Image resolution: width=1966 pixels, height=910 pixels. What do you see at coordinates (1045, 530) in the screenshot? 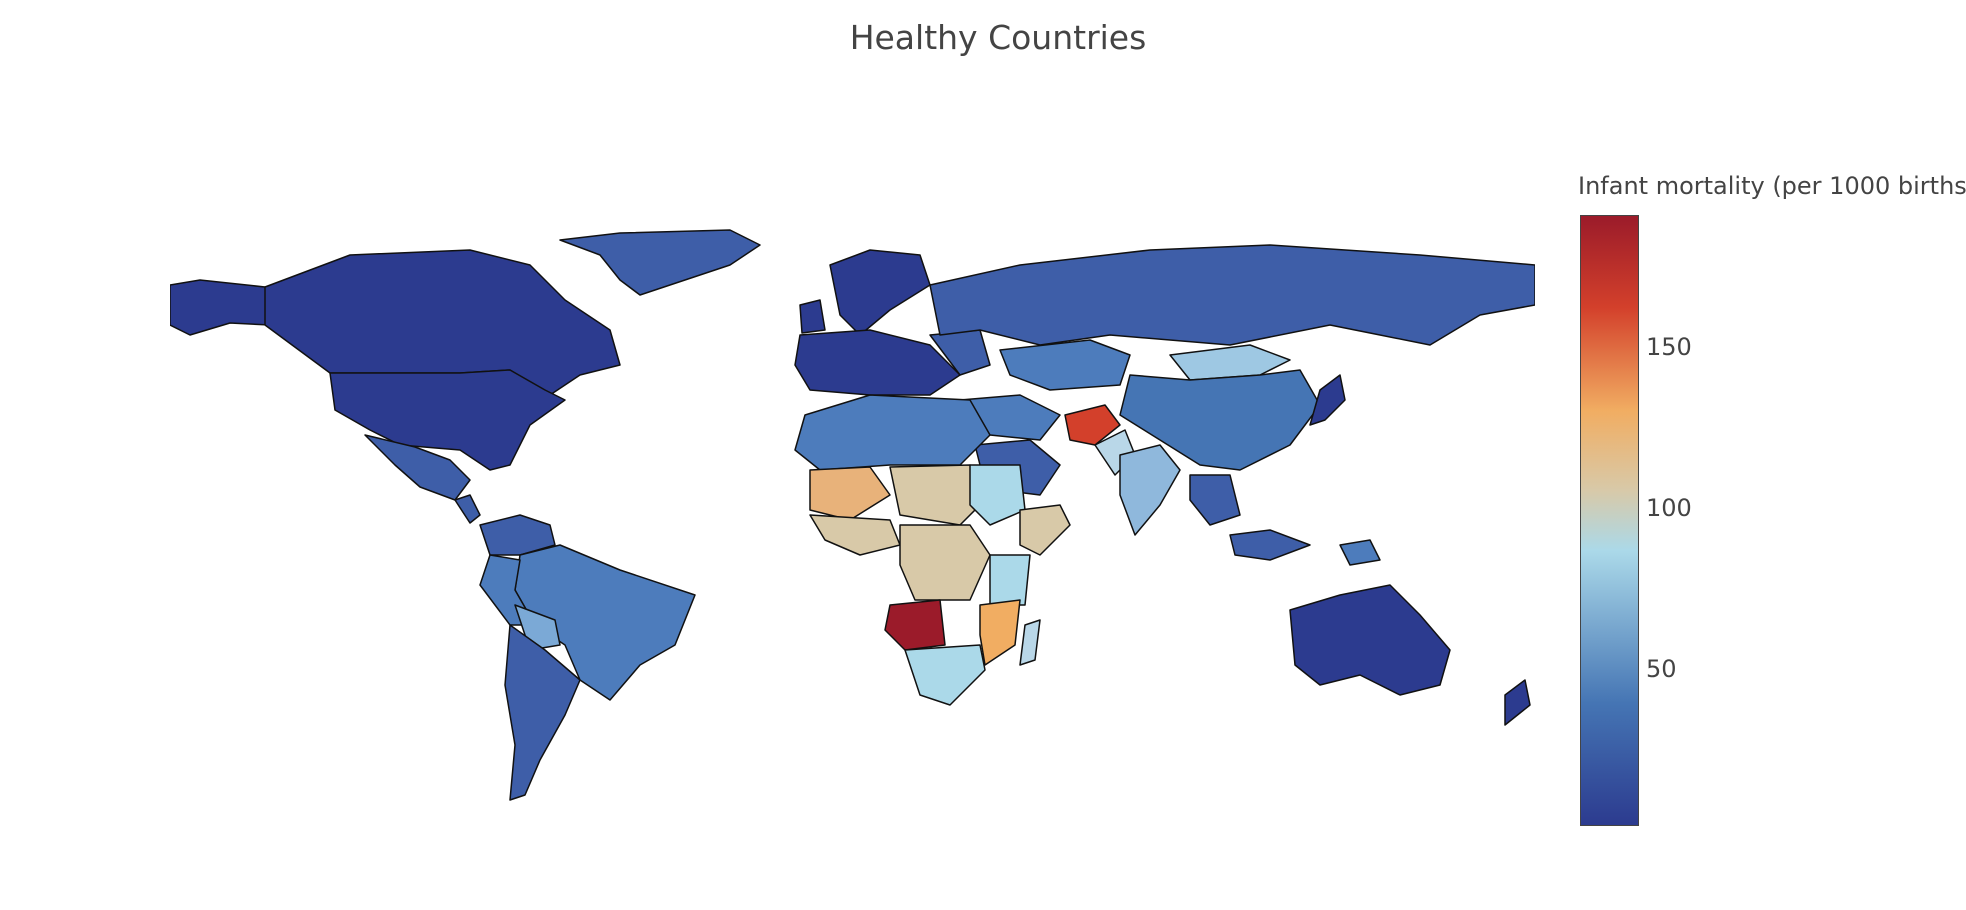
I see `region-horn` at bounding box center [1045, 530].